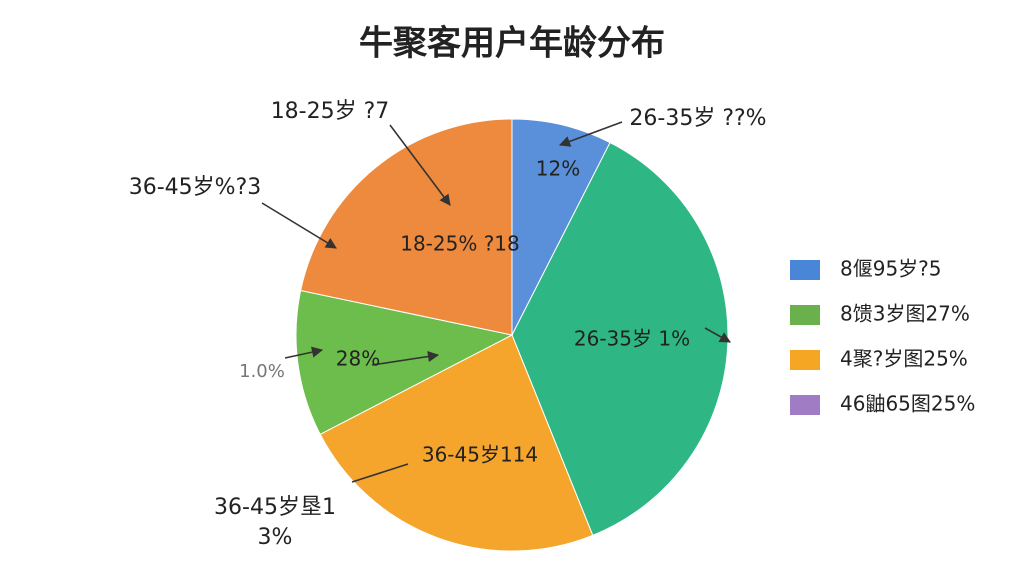 The width and height of the screenshot is (1024, 580). What do you see at coordinates (512, 44) in the screenshot?
I see `chart-title: 牛聚客用户年龄分布` at bounding box center [512, 44].